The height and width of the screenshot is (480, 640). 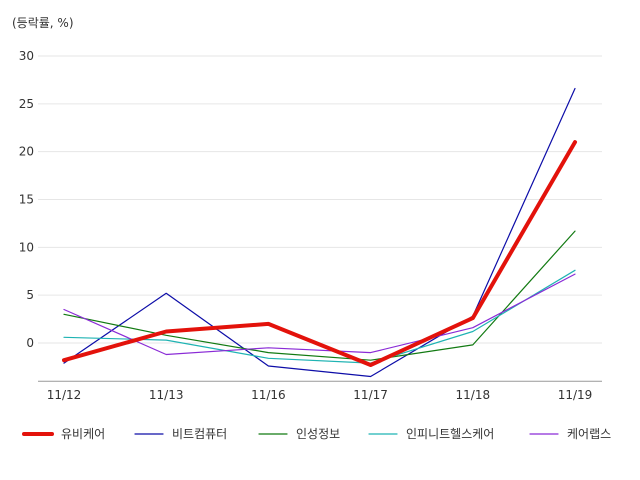 I want to click on legend-label: 비트컴퓨터, so click(x=199, y=434).